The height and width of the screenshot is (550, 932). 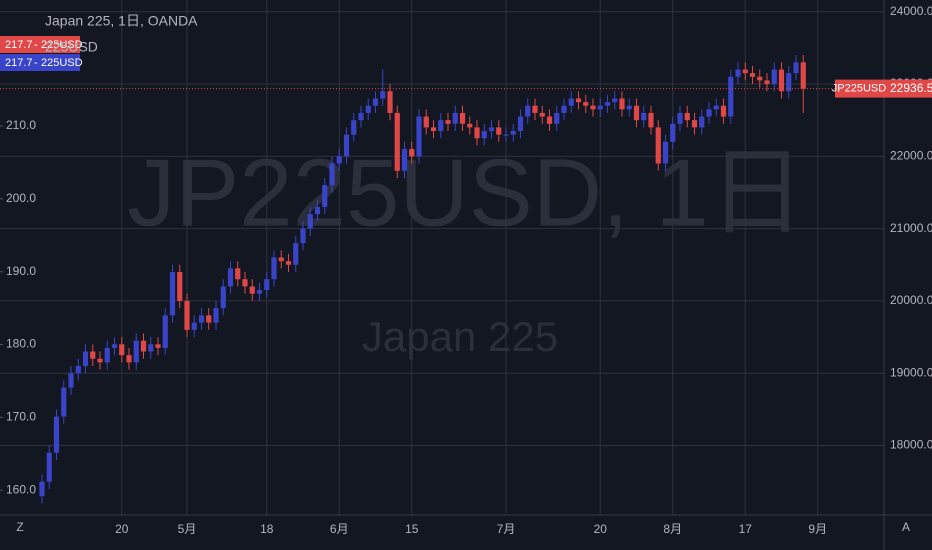 I want to click on y-tick-label: 20000.0, so click(x=911, y=300).